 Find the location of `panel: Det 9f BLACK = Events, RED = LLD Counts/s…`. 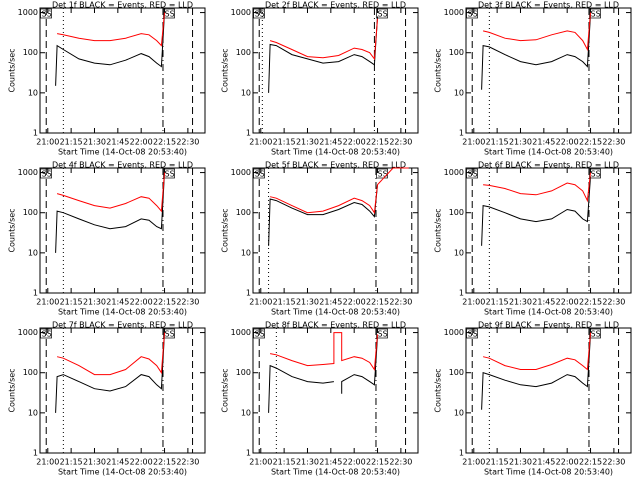

panel: Det 9f BLACK = Events, RED = LLD Counts/s… is located at coordinates (533, 399).